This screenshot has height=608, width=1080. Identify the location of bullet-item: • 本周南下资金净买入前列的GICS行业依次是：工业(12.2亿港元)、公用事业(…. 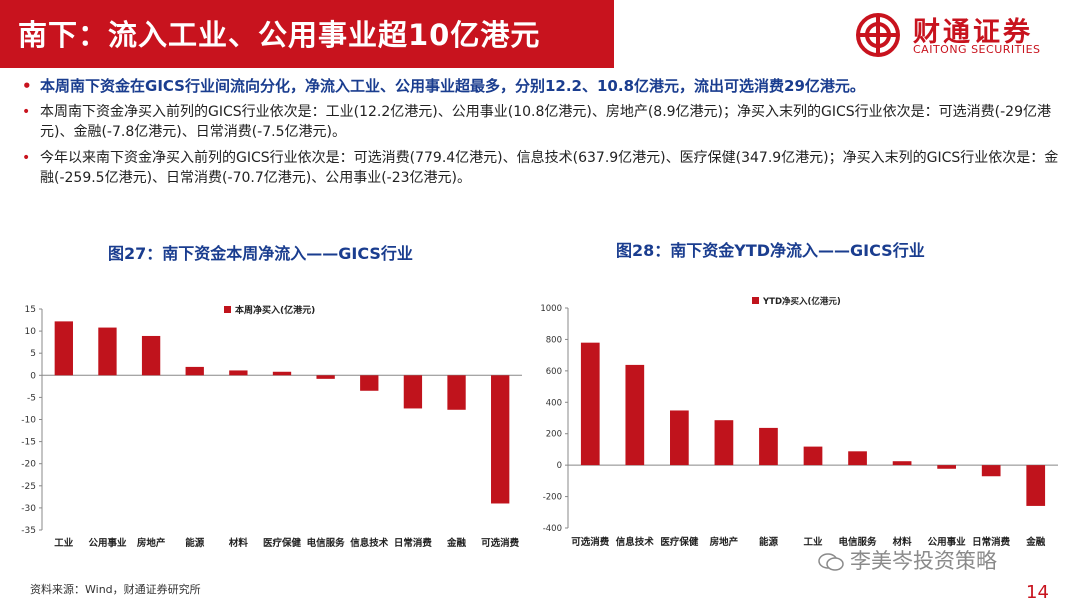
(542, 122).